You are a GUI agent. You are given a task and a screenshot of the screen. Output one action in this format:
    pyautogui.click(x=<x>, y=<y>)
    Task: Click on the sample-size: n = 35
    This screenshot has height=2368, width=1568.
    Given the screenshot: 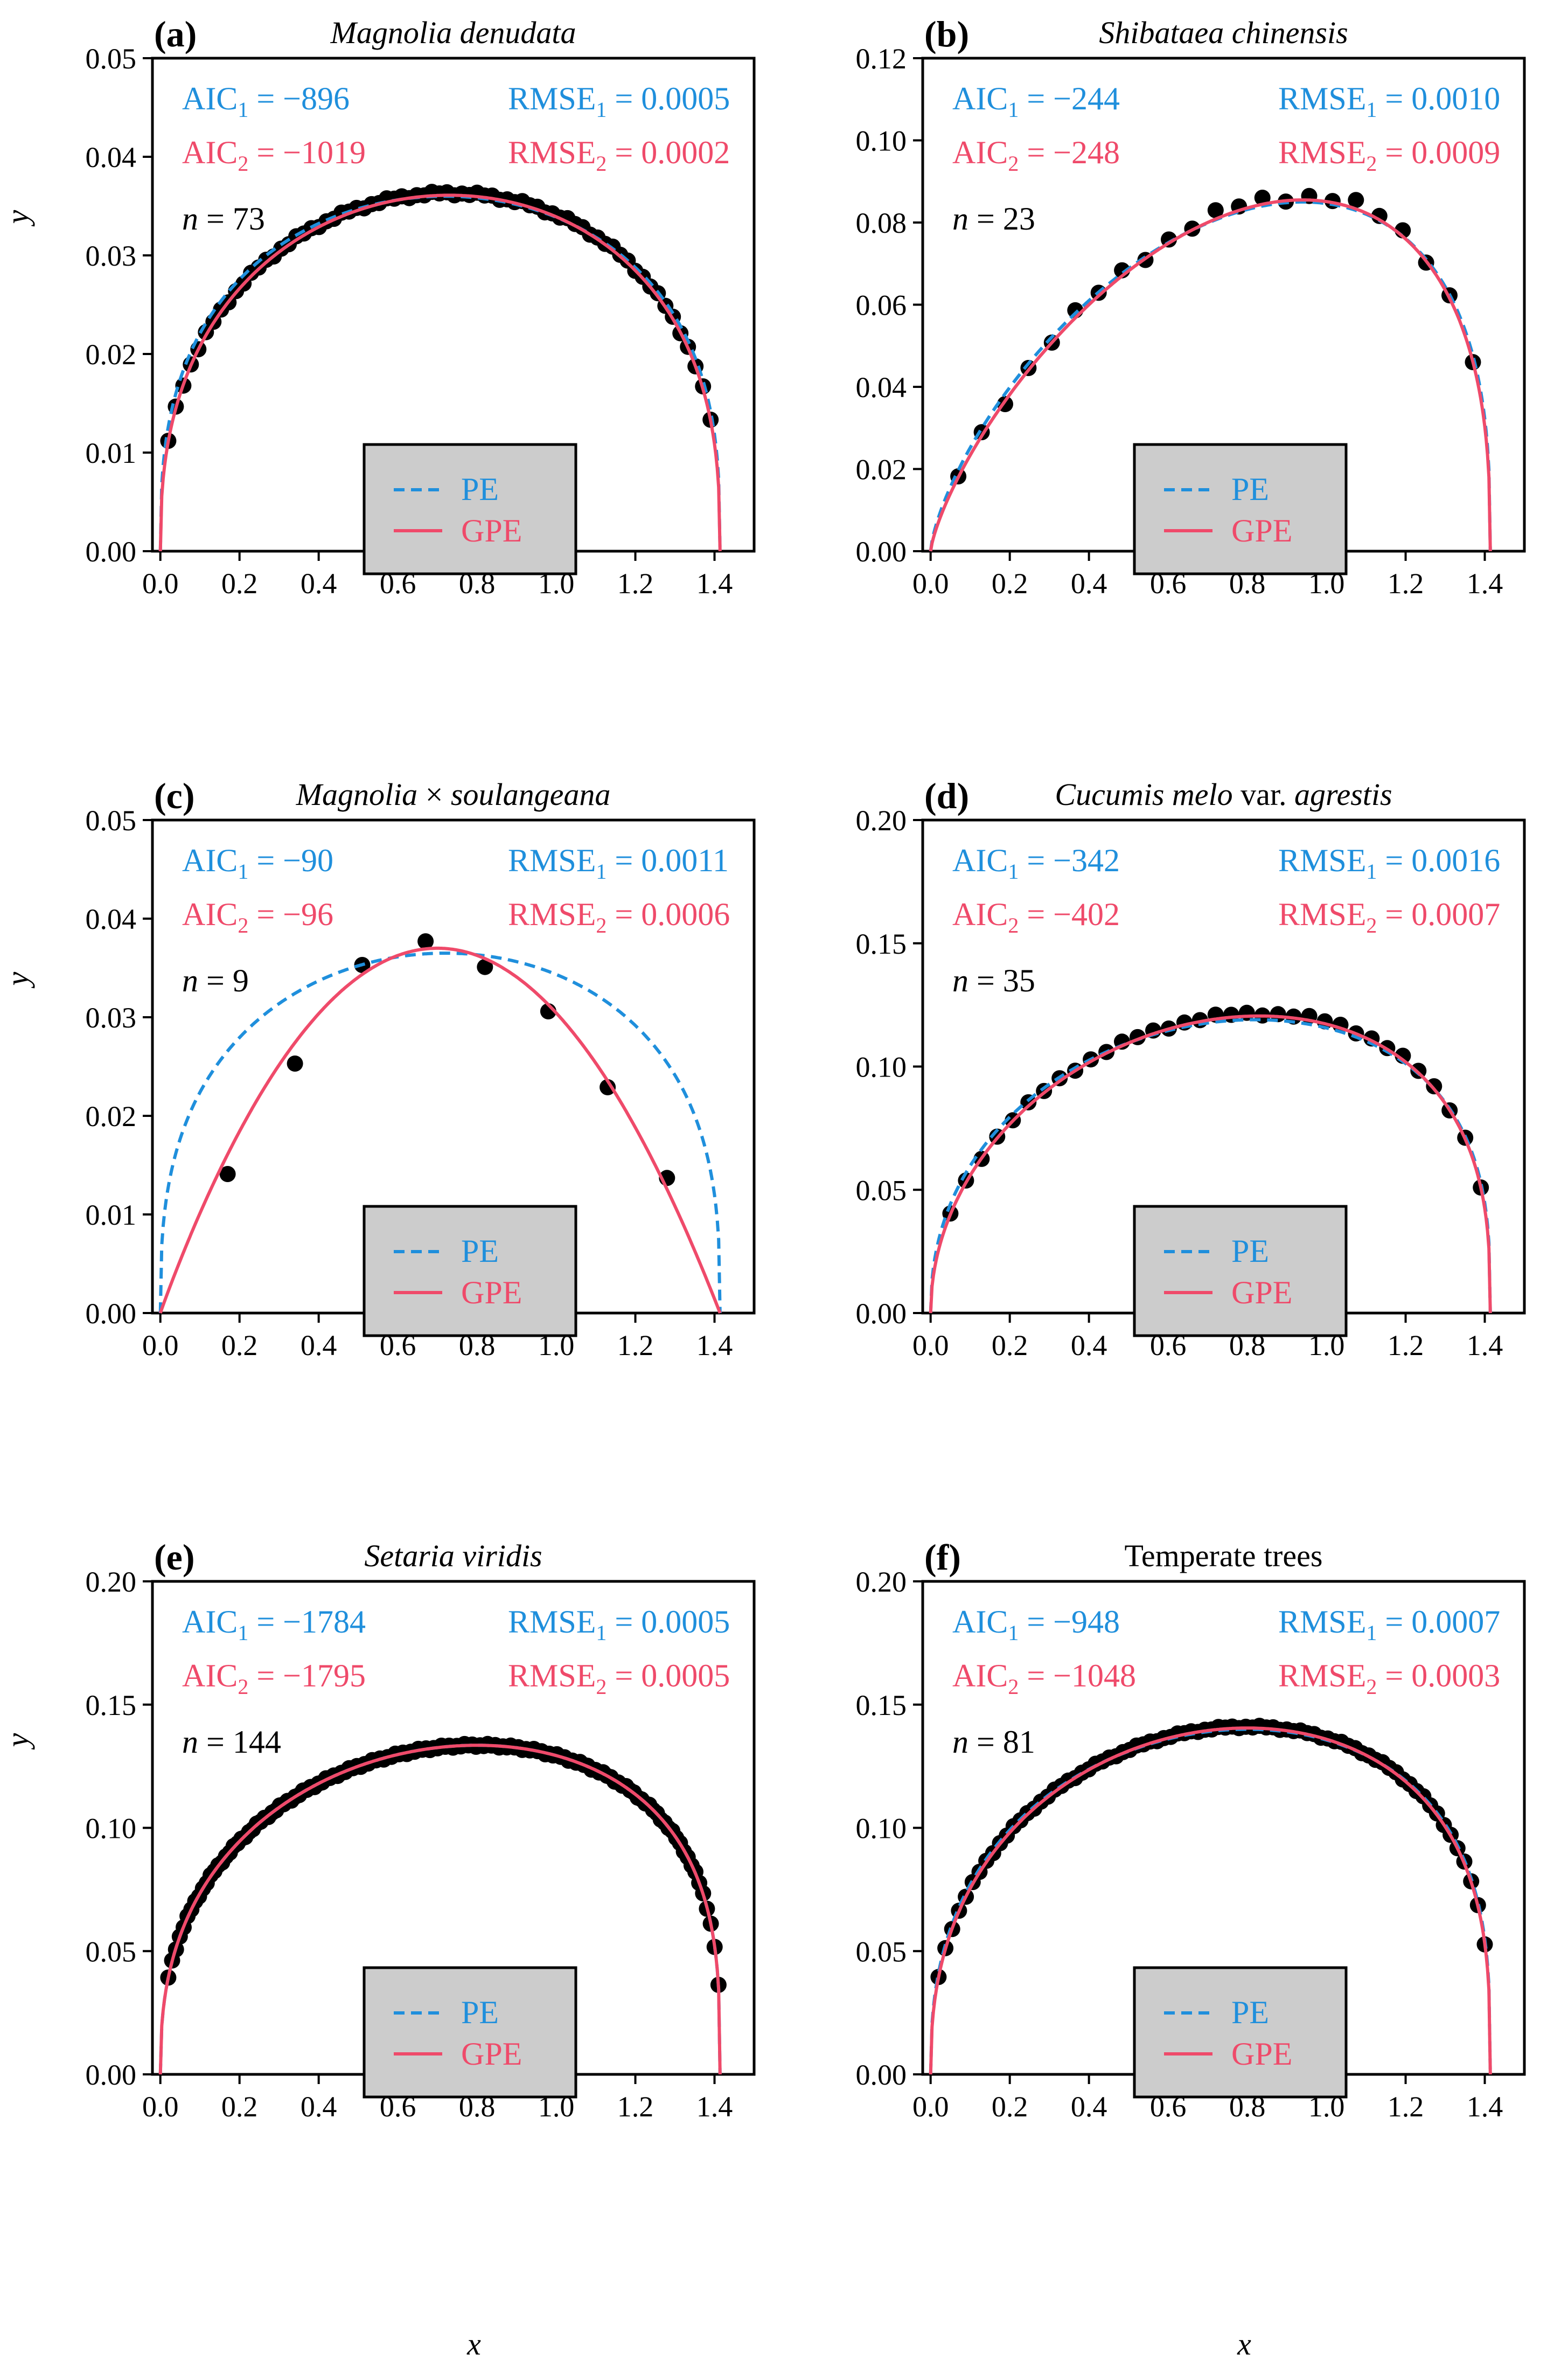 What is the action you would take?
    pyautogui.click(x=994, y=981)
    